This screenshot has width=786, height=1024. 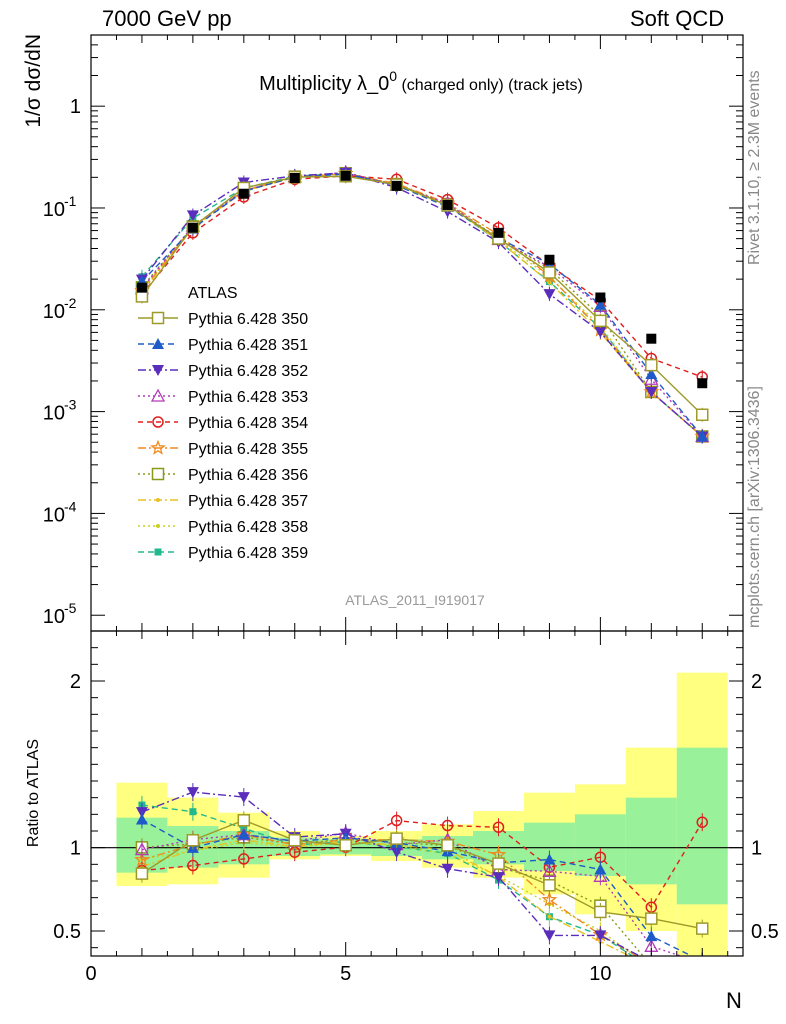 What do you see at coordinates (167, 18) in the screenshot?
I see `header-left-label: 7000 GeV pp` at bounding box center [167, 18].